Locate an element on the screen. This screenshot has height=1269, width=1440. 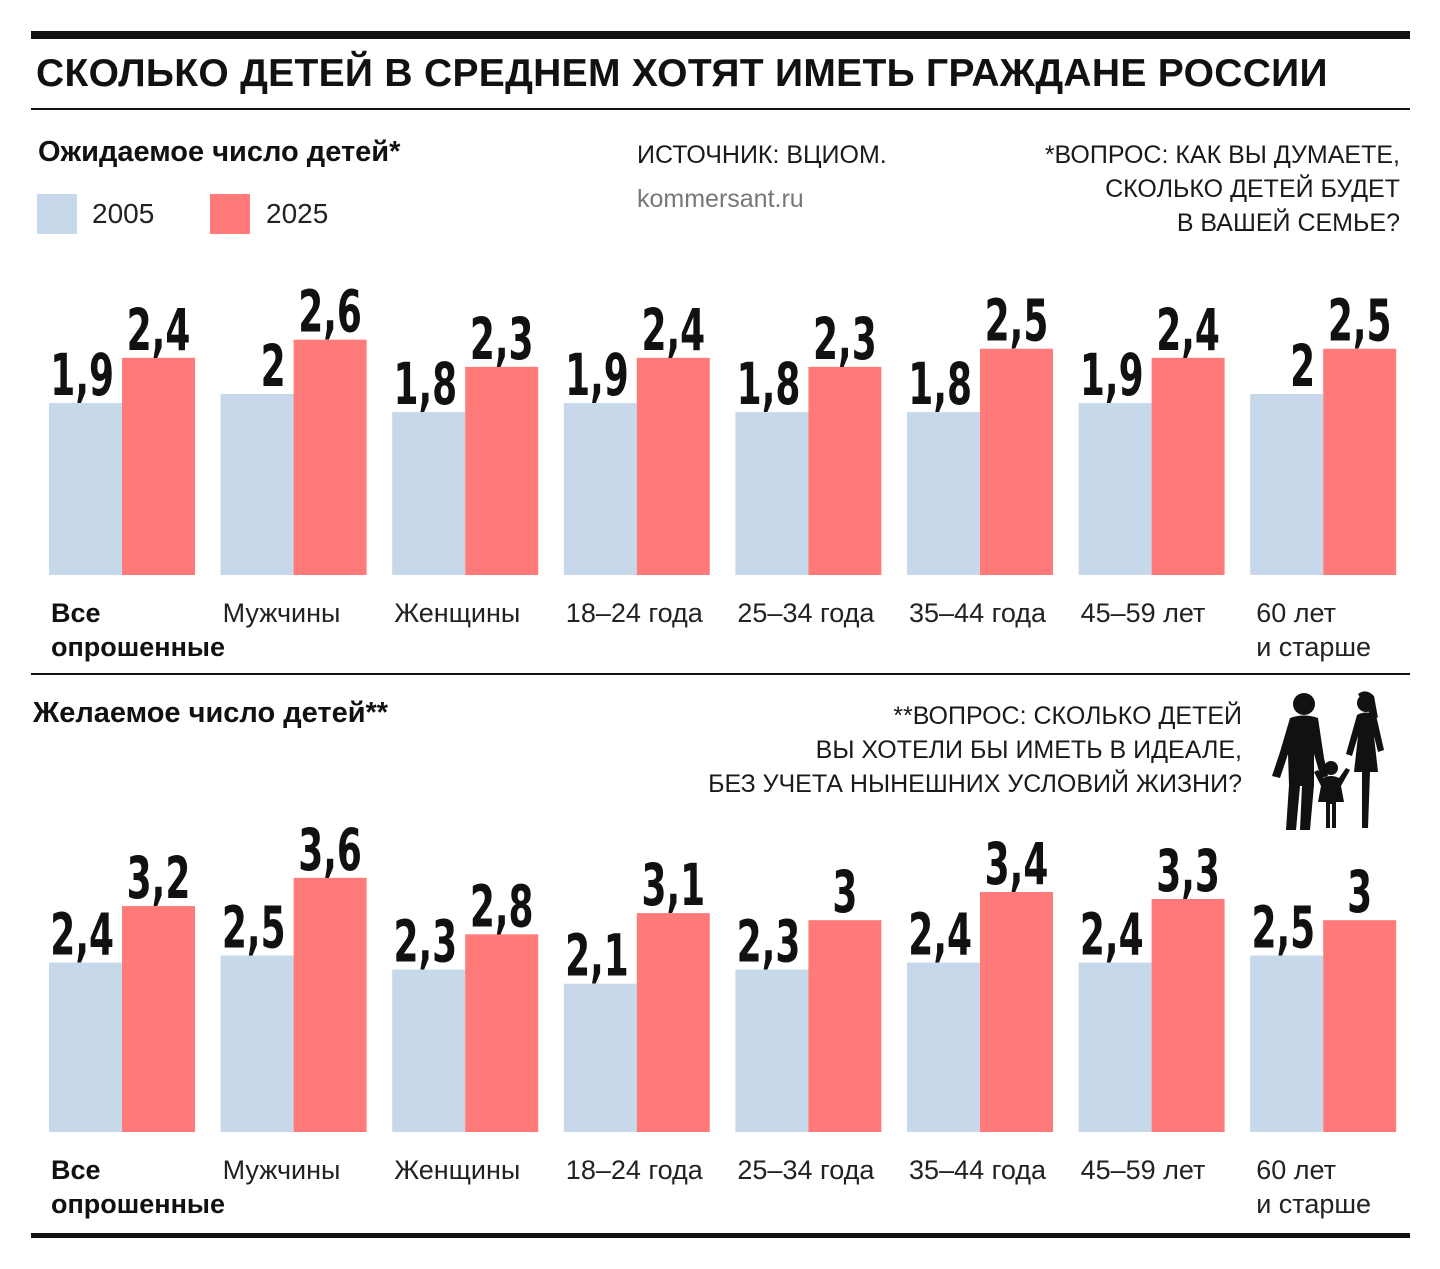
legend-label-2025: 2025 is located at coordinates (297, 213).